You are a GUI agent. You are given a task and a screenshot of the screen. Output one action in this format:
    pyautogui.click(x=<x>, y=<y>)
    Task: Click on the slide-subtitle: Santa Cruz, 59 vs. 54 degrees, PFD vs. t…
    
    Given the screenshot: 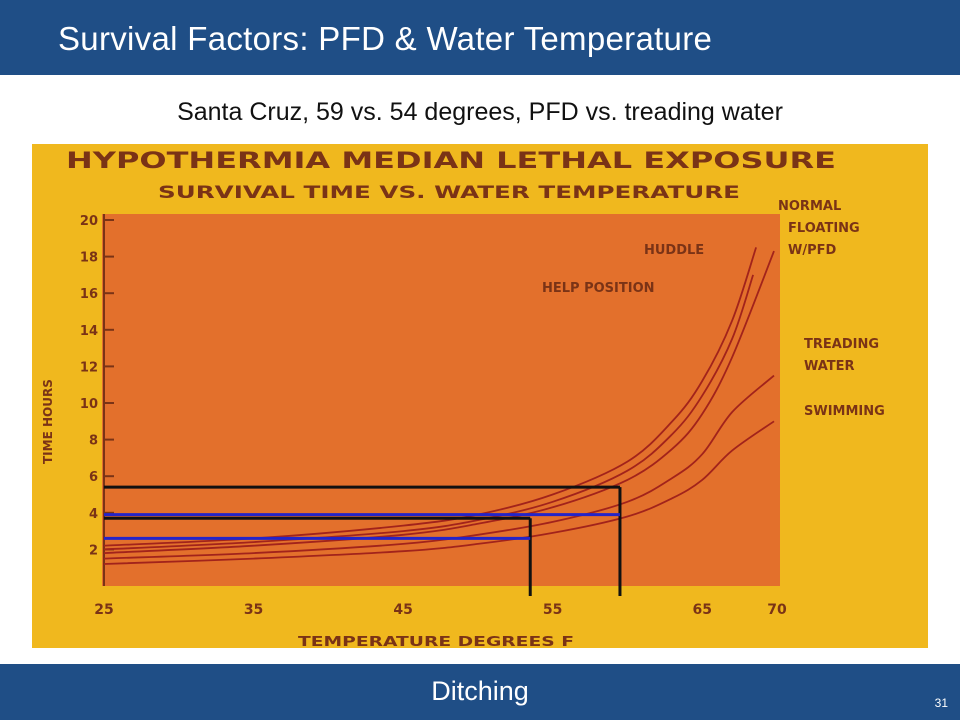 What is the action you would take?
    pyautogui.click(x=480, y=112)
    